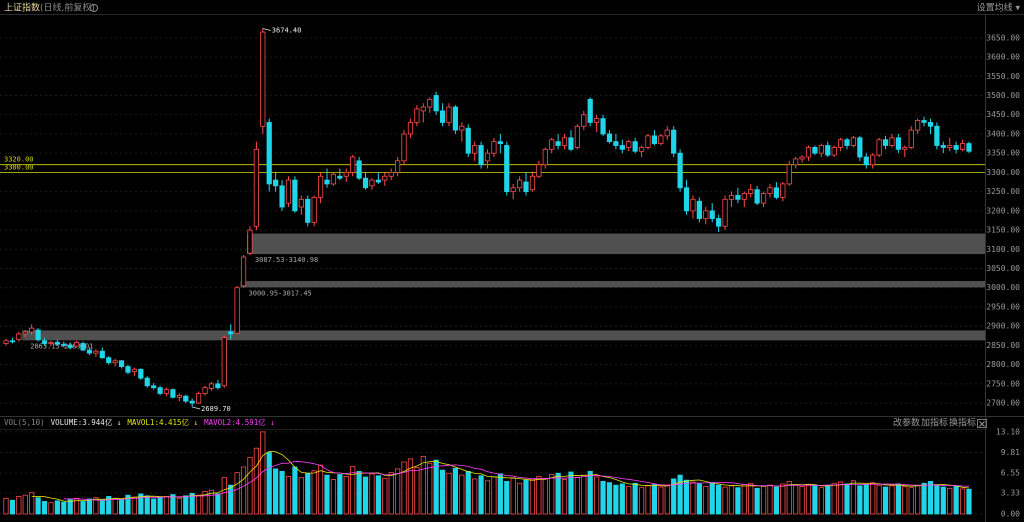  Describe the element at coordinates (906, 423) in the screenshot. I see `tool-button: 改参数` at that location.